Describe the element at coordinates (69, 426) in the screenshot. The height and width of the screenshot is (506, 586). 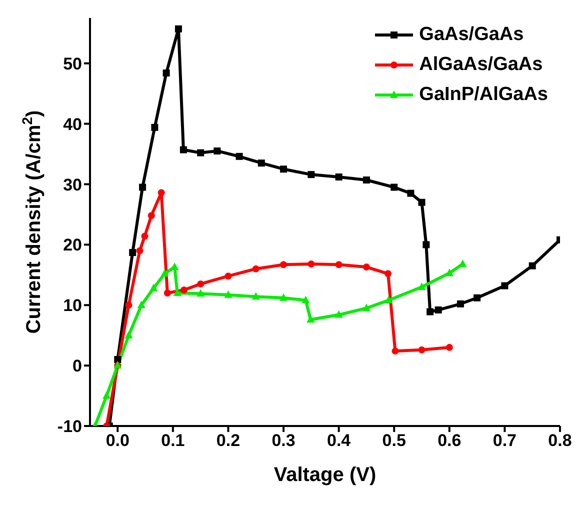
I see `y-tick-label: -10` at that location.